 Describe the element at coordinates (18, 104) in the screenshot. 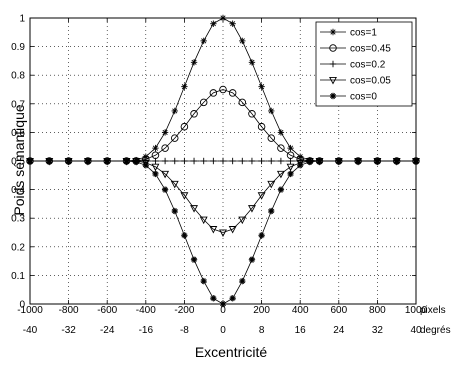

I see `y-tick-label: 0.7` at that location.